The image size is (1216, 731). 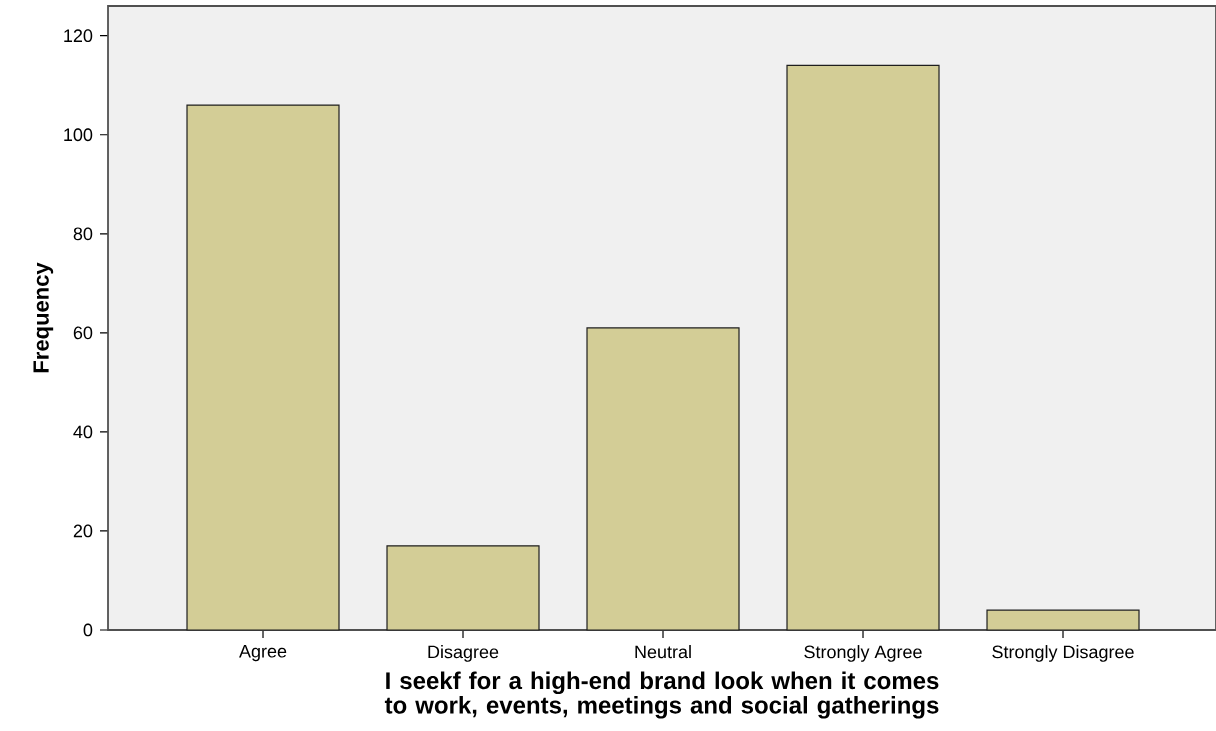 What do you see at coordinates (78, 135) in the screenshot?
I see `y-tick-label: 100` at bounding box center [78, 135].